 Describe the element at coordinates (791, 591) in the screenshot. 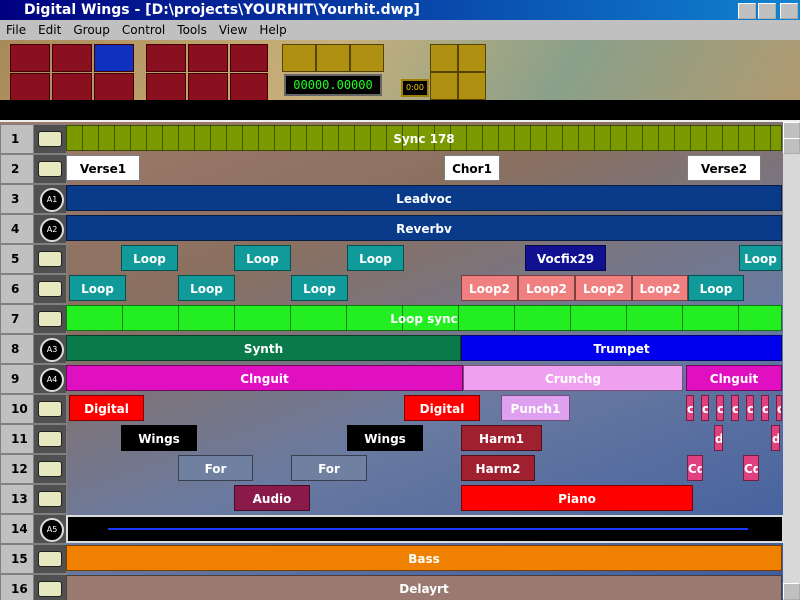

I see `scroll-down` at that location.